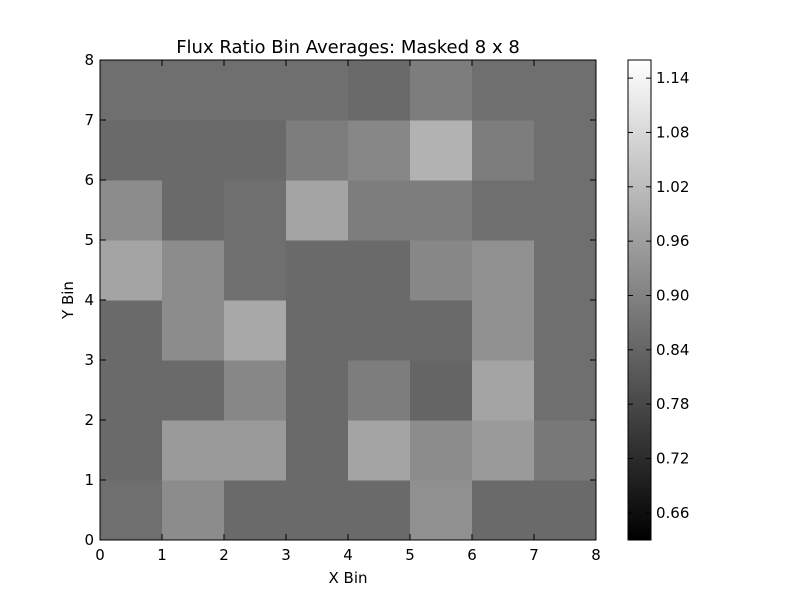  What do you see at coordinates (162, 555) in the screenshot?
I see `x-tick-label: 1` at bounding box center [162, 555].